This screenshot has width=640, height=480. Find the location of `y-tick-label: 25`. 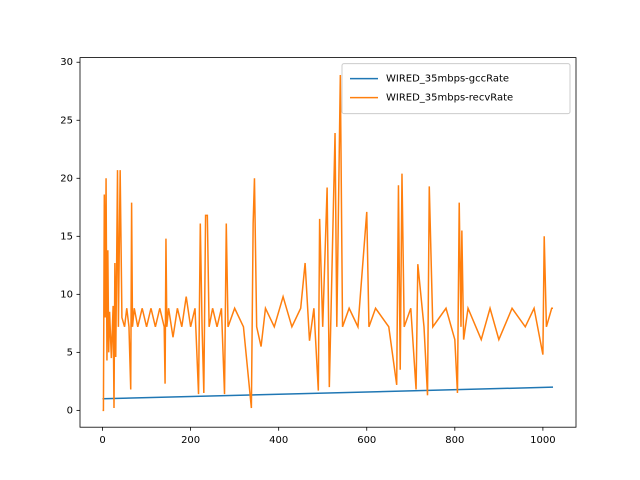

y-tick-label: 25 is located at coordinates (66, 120).